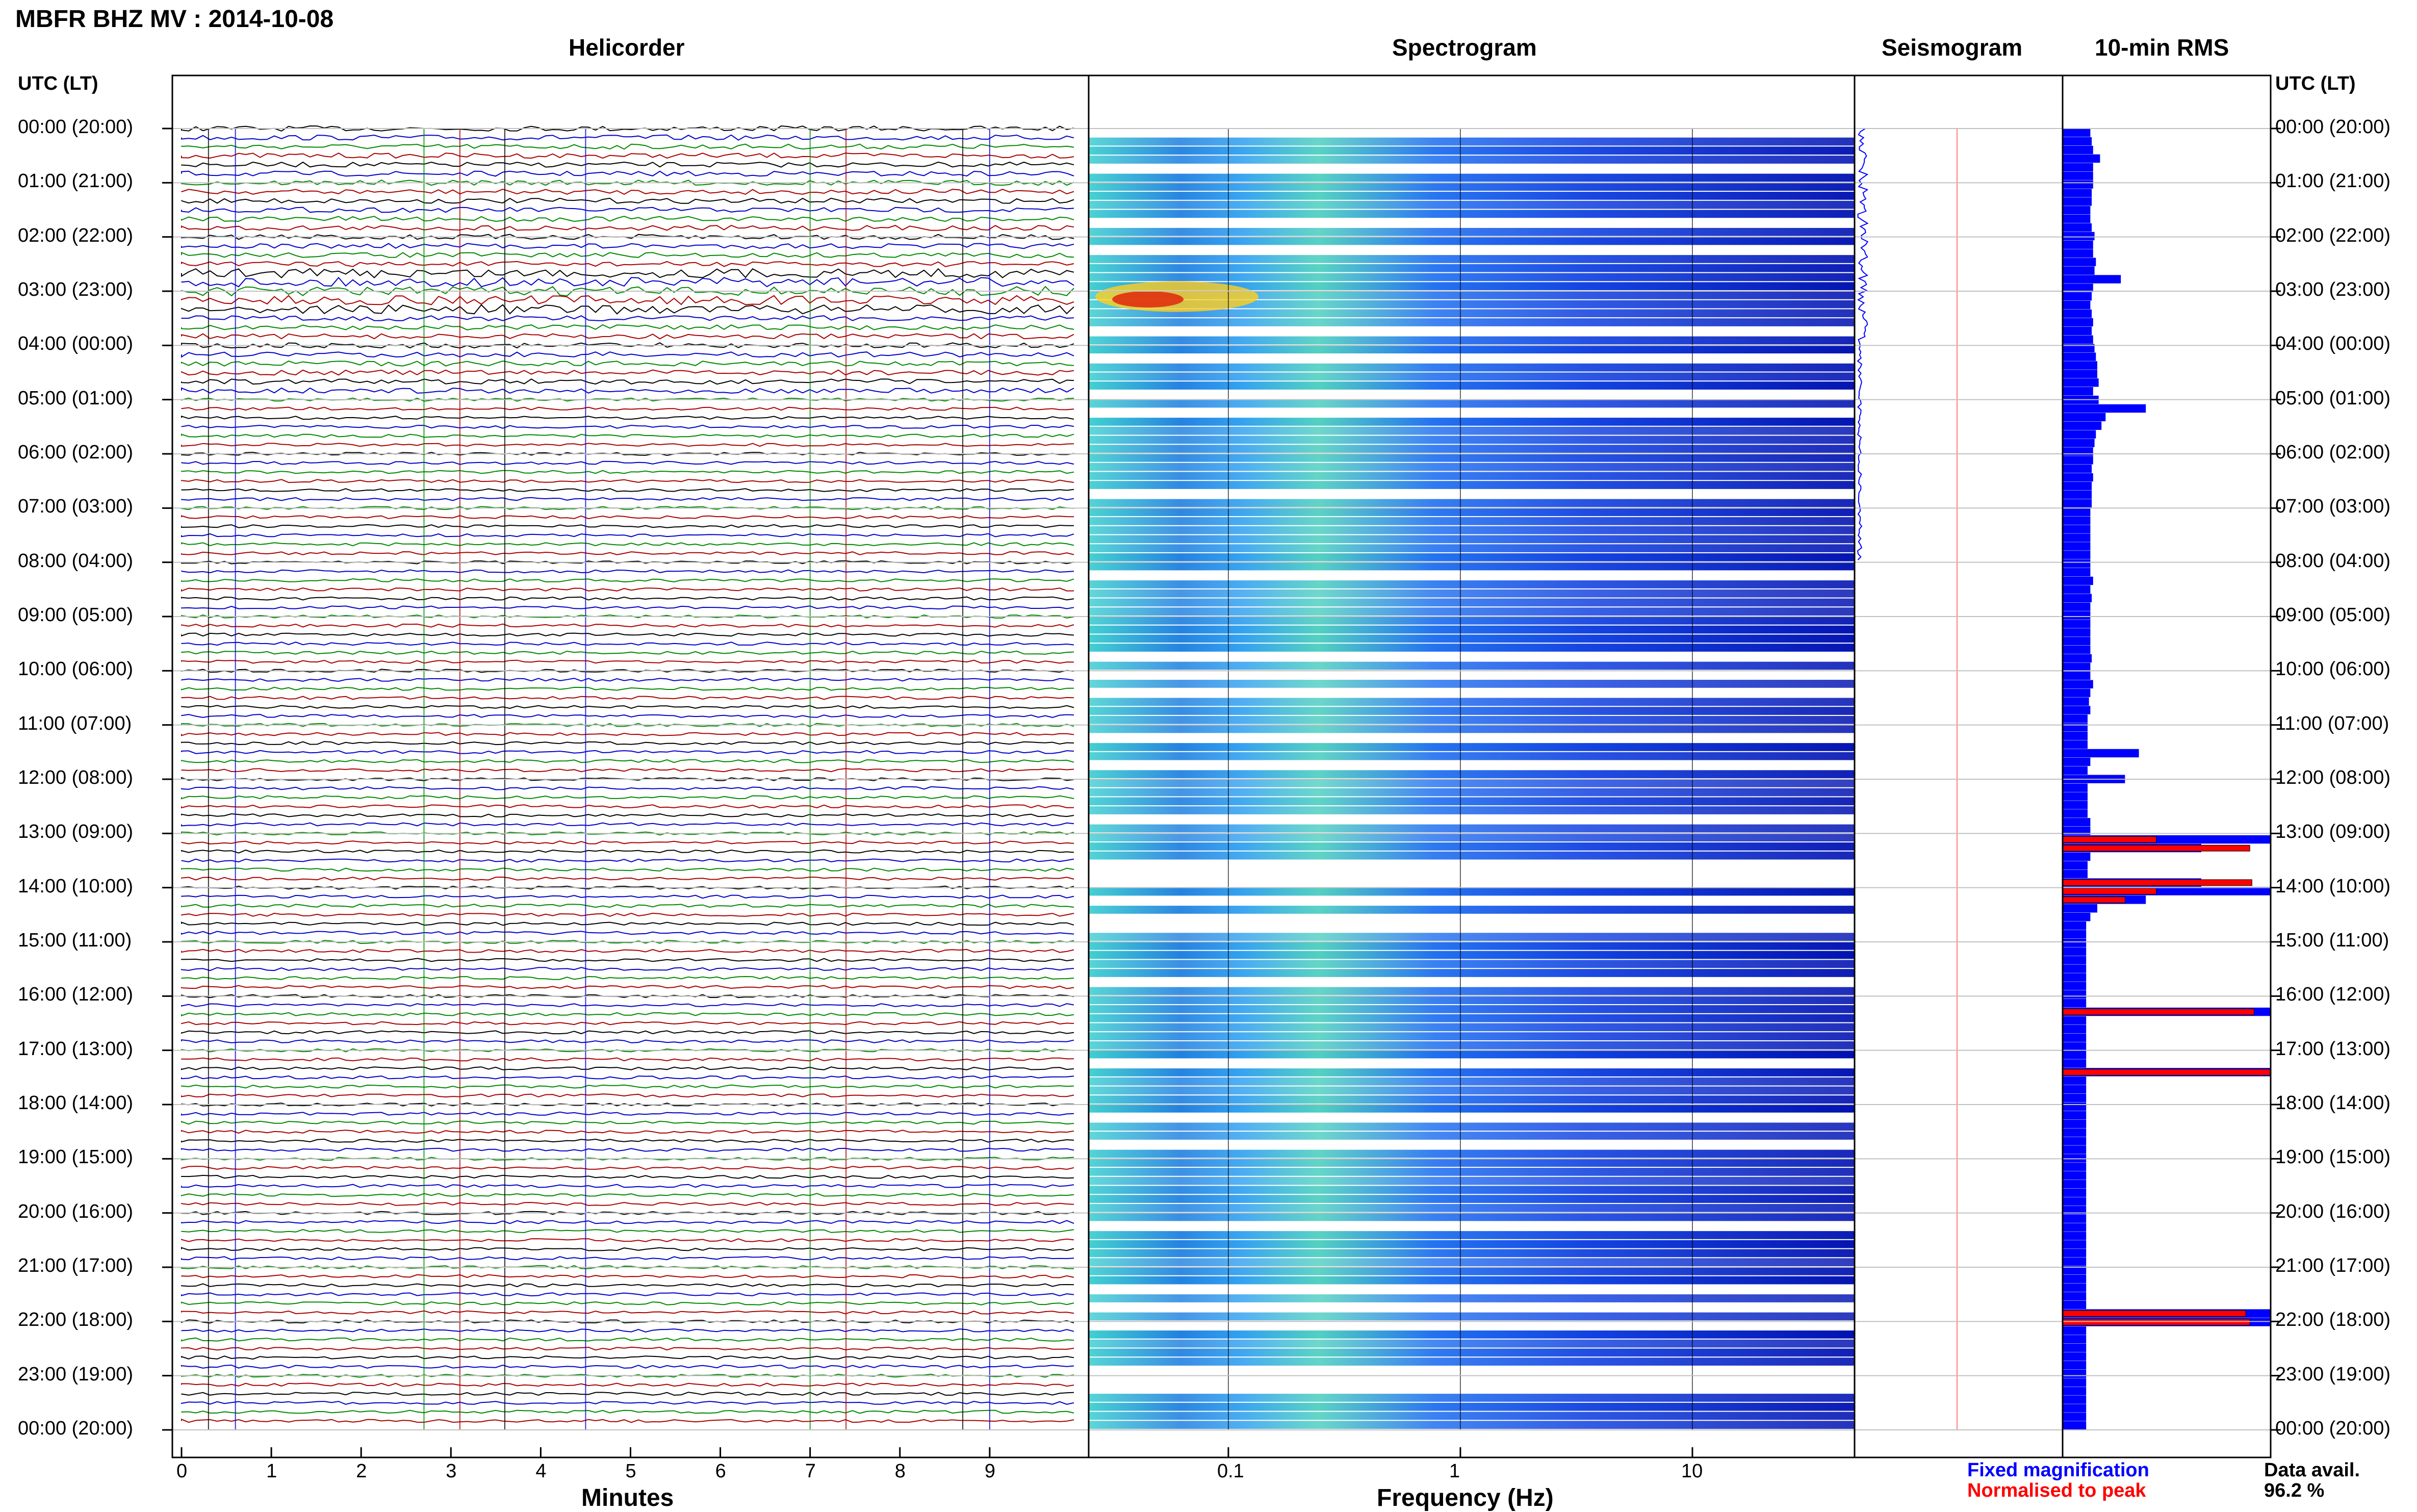 This screenshot has width=2417, height=1512. What do you see at coordinates (76, 507) in the screenshot?
I see `time-label-left: 07:00 (03:00)` at bounding box center [76, 507].